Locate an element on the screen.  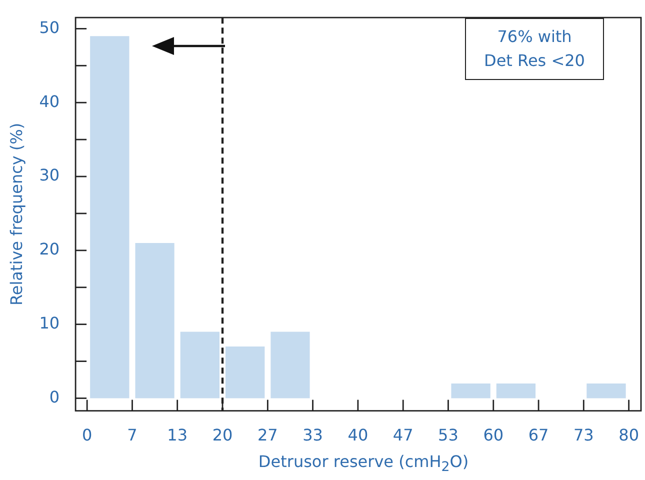
annotation: 76% with Det Res <20 is located at coordinates (534, 49).